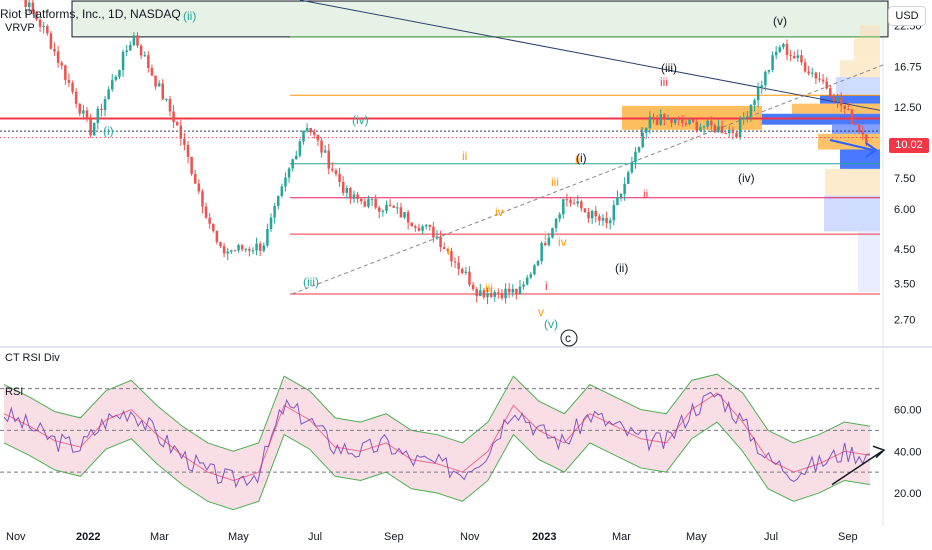  Describe the element at coordinates (238, 537) in the screenshot. I see `time-axis-tick: May` at that location.